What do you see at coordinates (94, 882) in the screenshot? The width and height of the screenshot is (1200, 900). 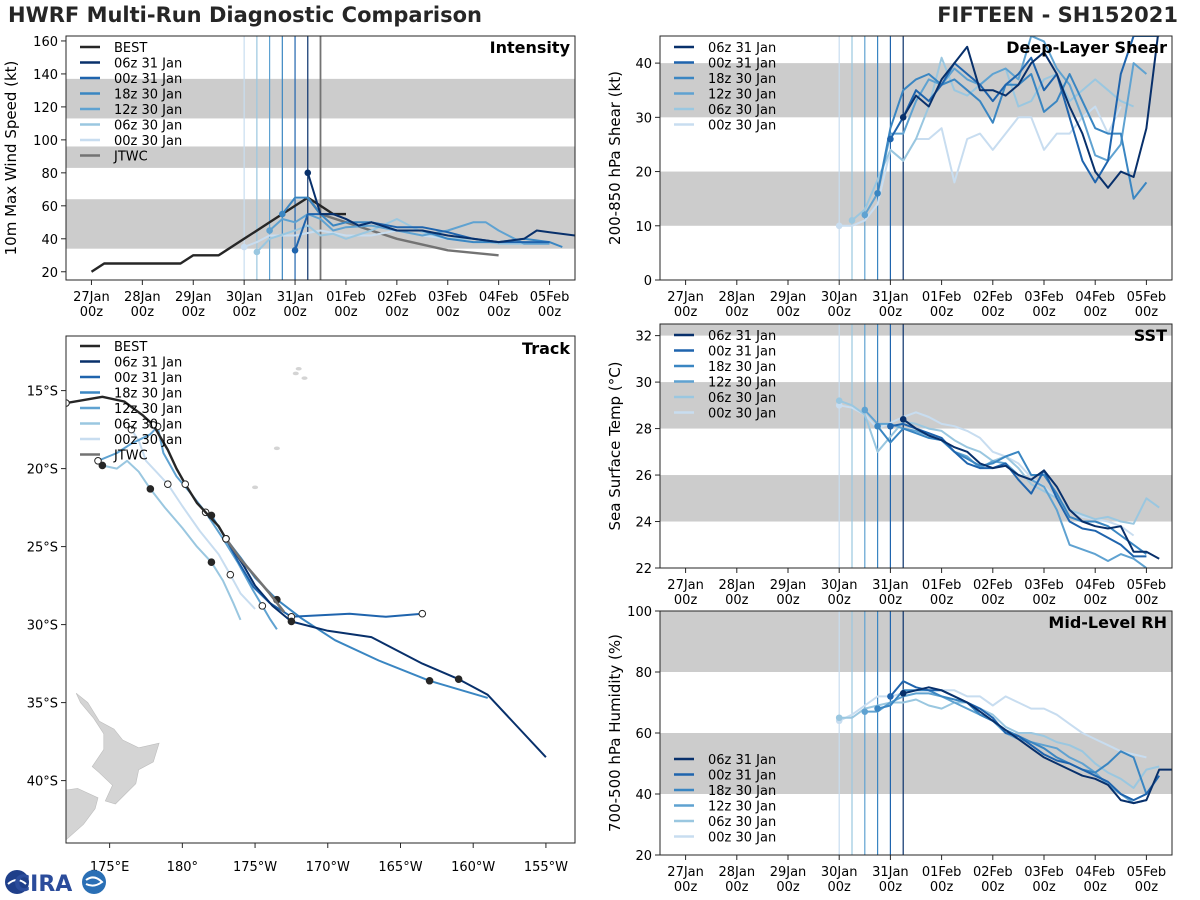 I see `cira-logo-storm-icon` at bounding box center [94, 882].